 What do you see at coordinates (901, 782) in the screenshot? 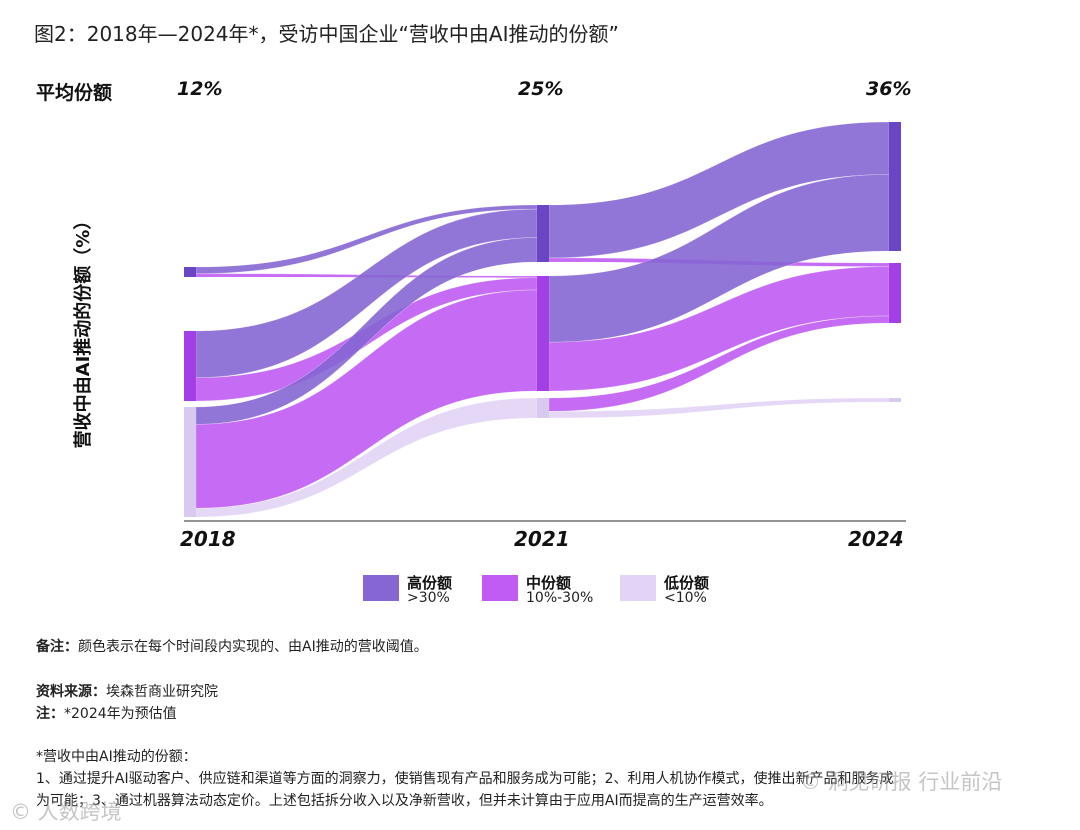
I see `watermark-bottom-right: © 洞见研报 行业前沿` at bounding box center [901, 782].